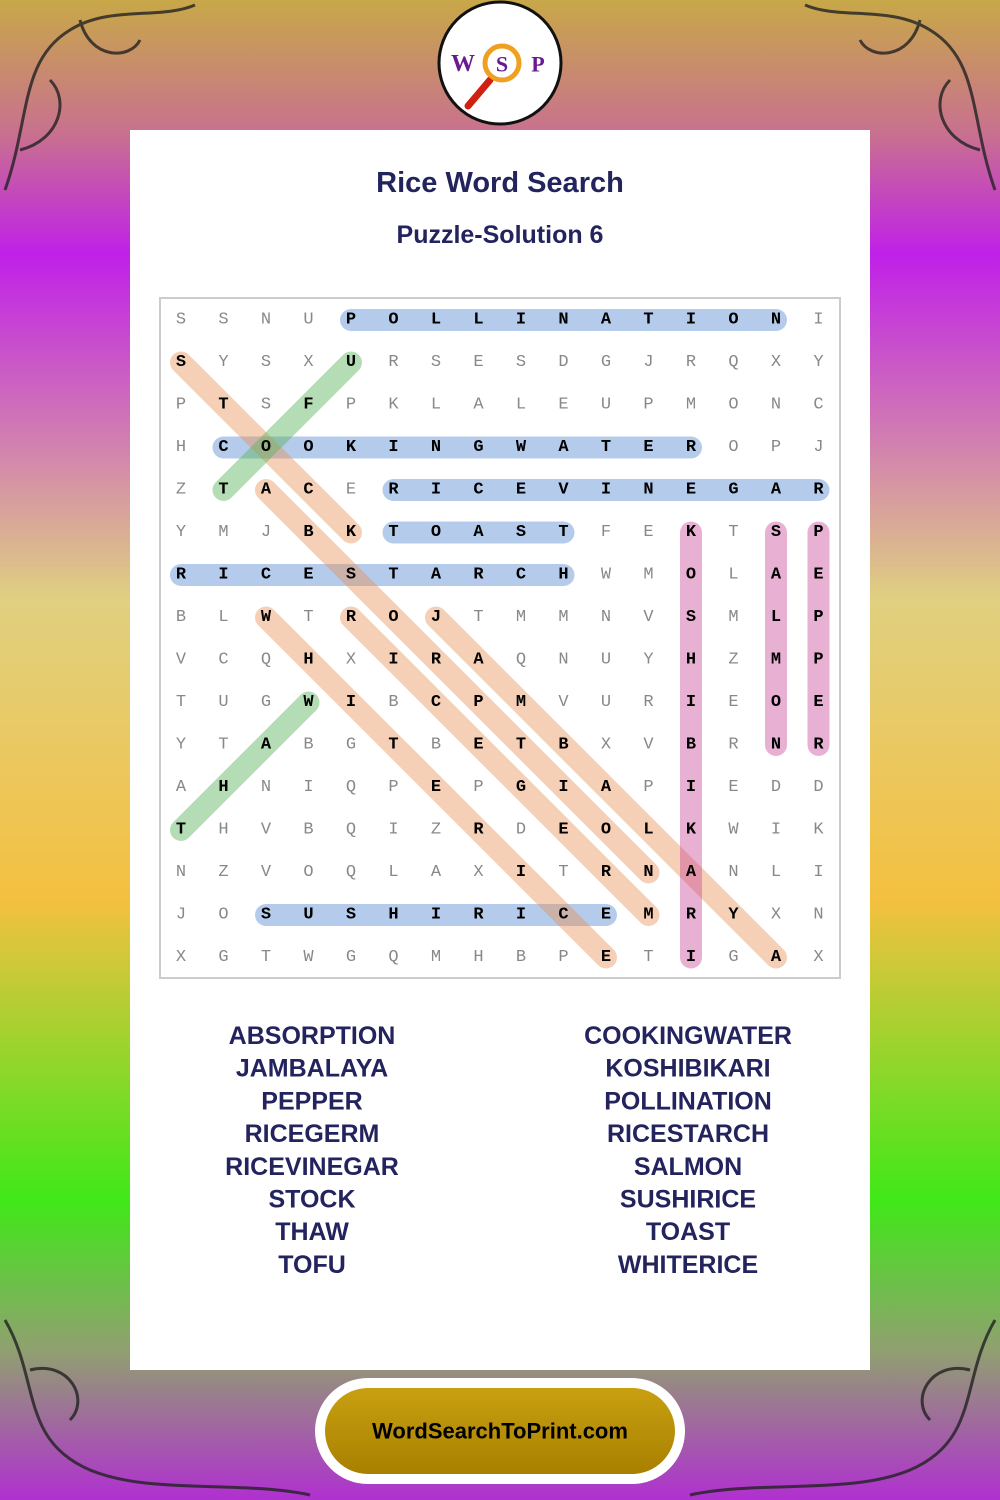 Image resolution: width=1000 pixels, height=1500 pixels. What do you see at coordinates (312, 1265) in the screenshot?
I see `word-item: TOFU` at bounding box center [312, 1265].